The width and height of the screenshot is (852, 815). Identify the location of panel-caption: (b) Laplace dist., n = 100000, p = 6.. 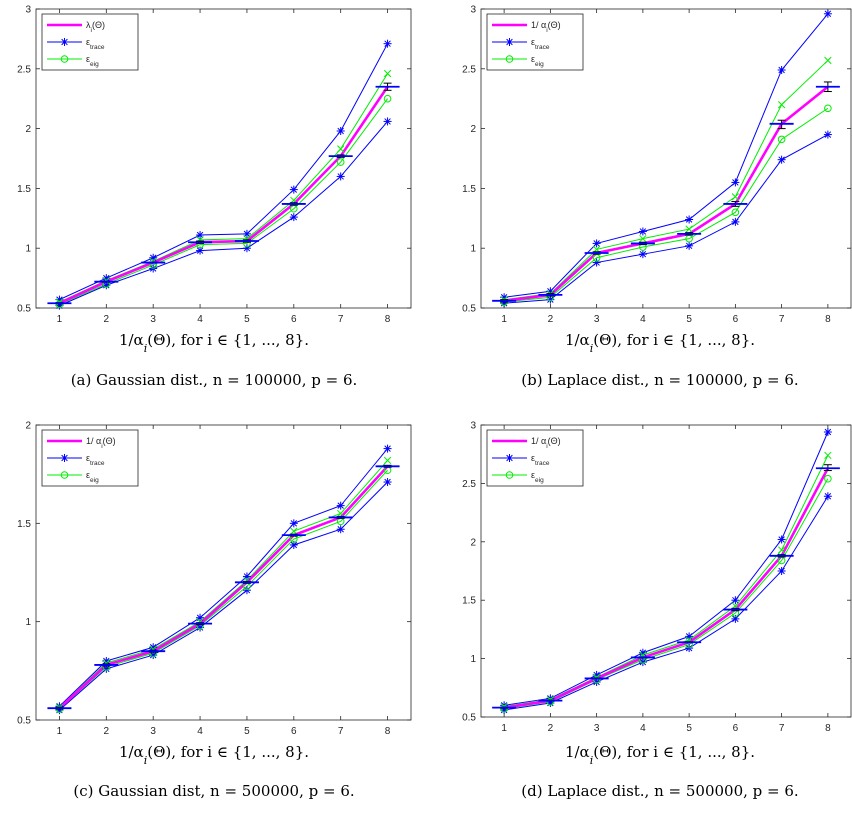
(659, 380).